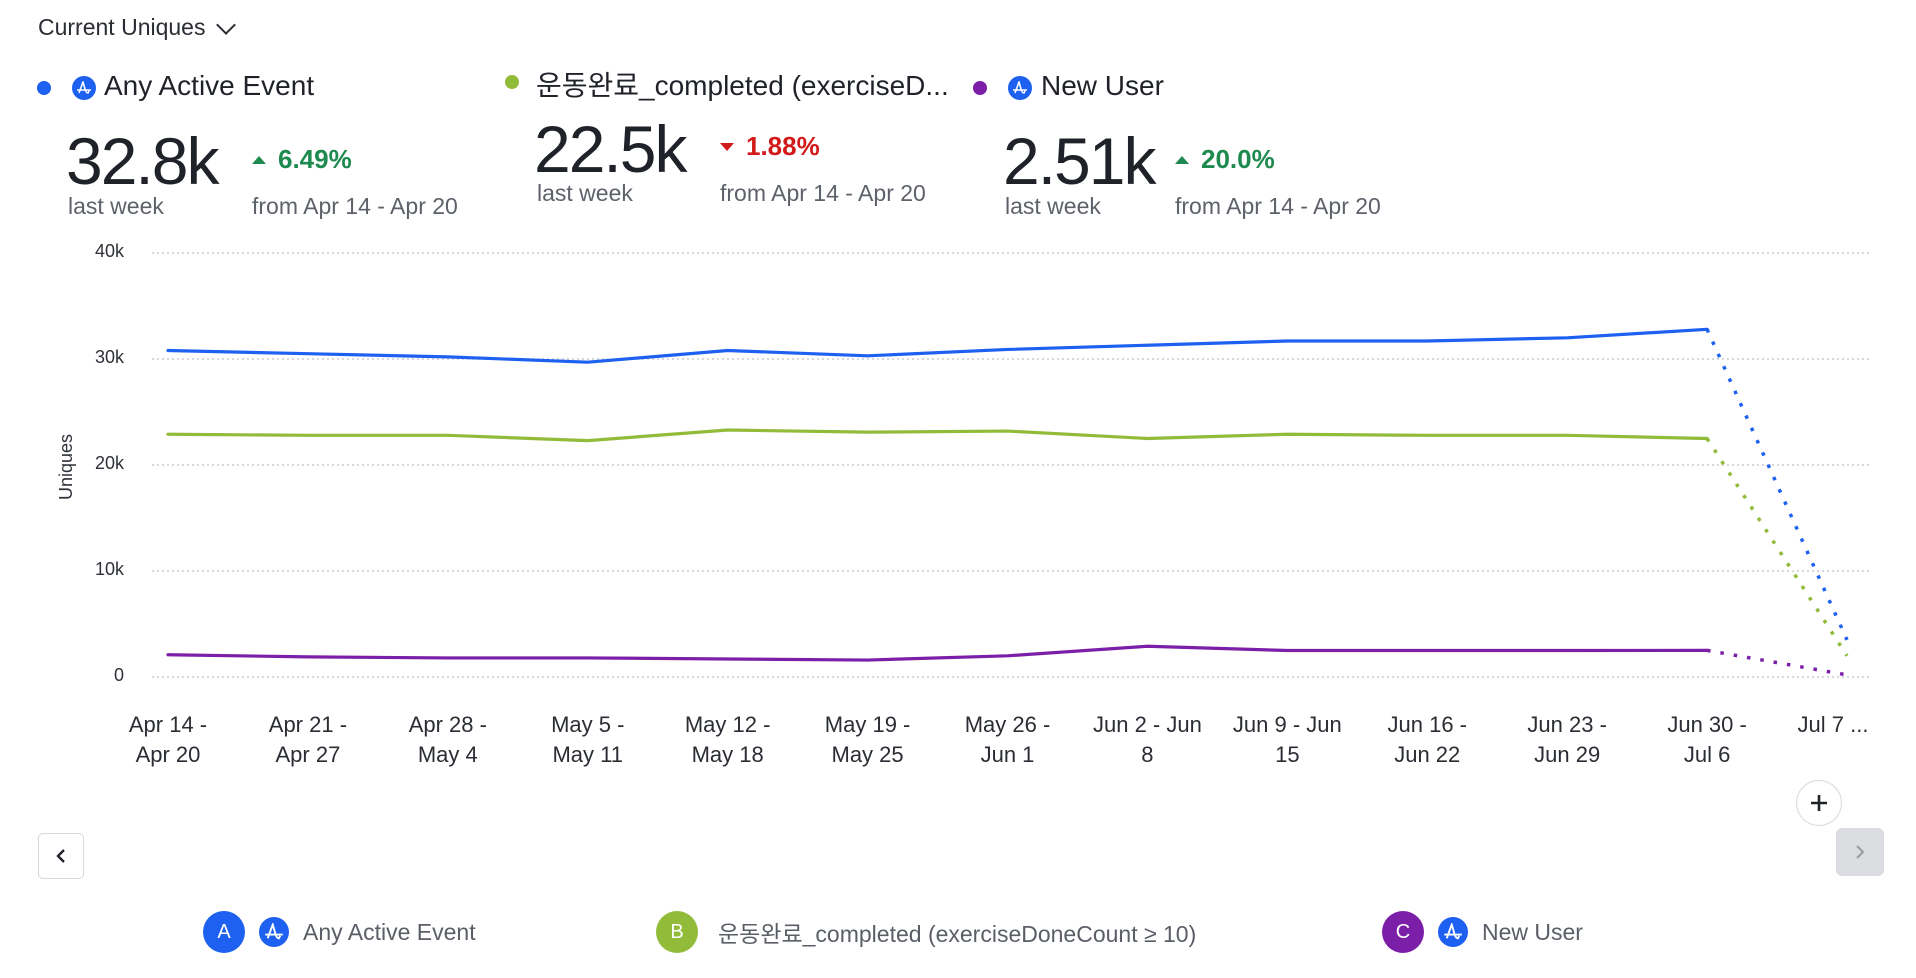 Image resolution: width=1916 pixels, height=978 pixels. I want to click on legend-item-any-active-event: A Any Active Event, so click(339, 932).